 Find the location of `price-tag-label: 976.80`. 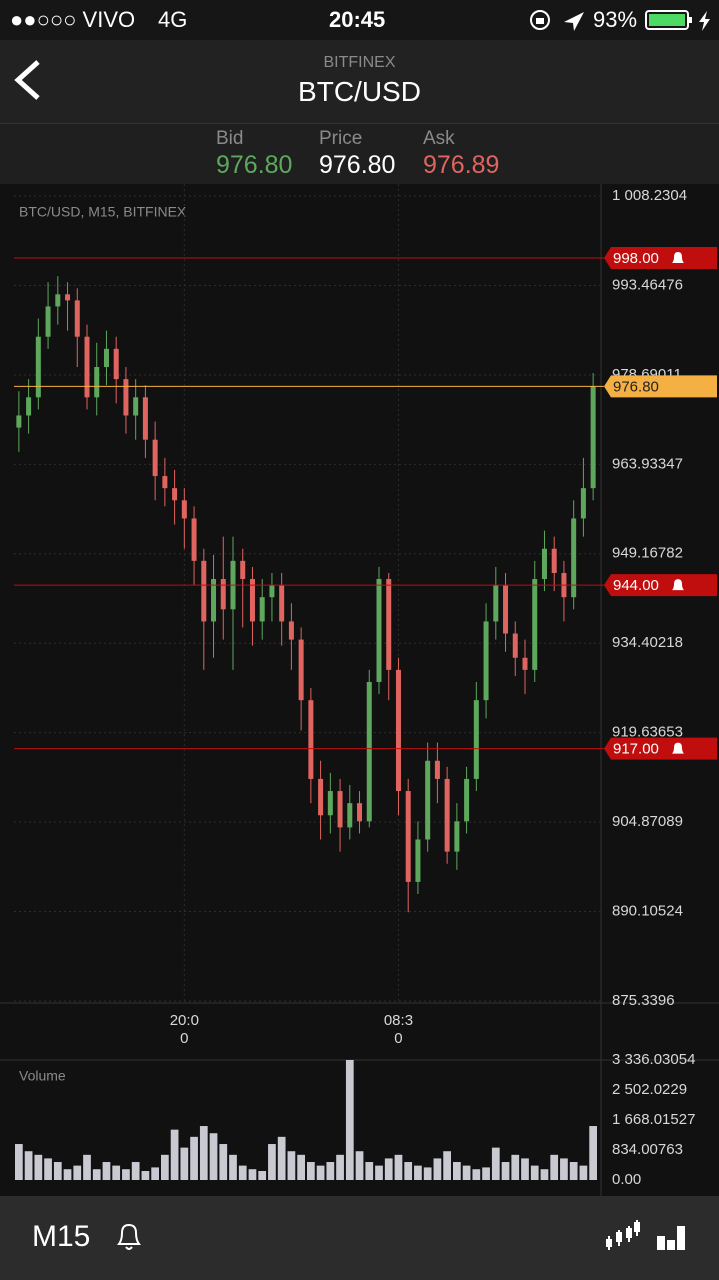

price-tag-label: 976.80 is located at coordinates (636, 386).